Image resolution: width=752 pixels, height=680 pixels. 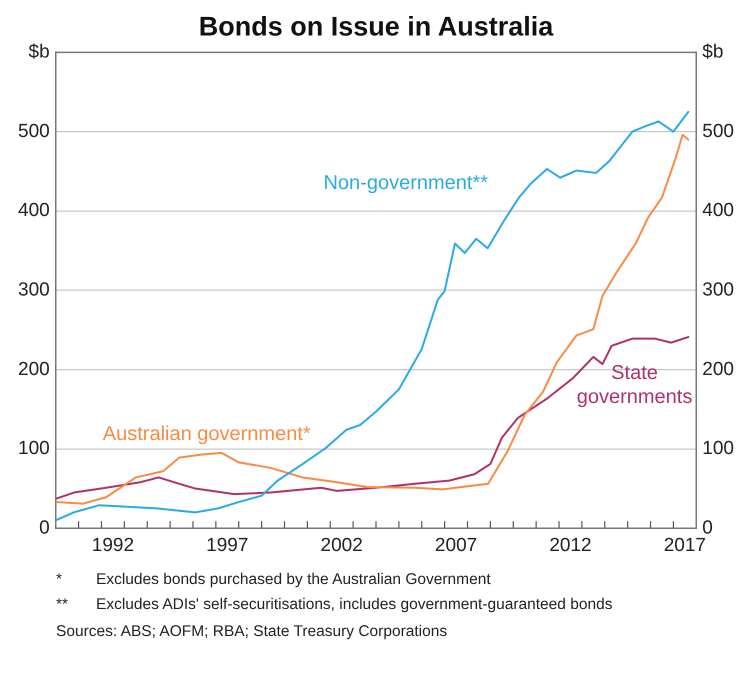 What do you see at coordinates (34, 131) in the screenshot?
I see `y-tick-label: 500` at bounding box center [34, 131].